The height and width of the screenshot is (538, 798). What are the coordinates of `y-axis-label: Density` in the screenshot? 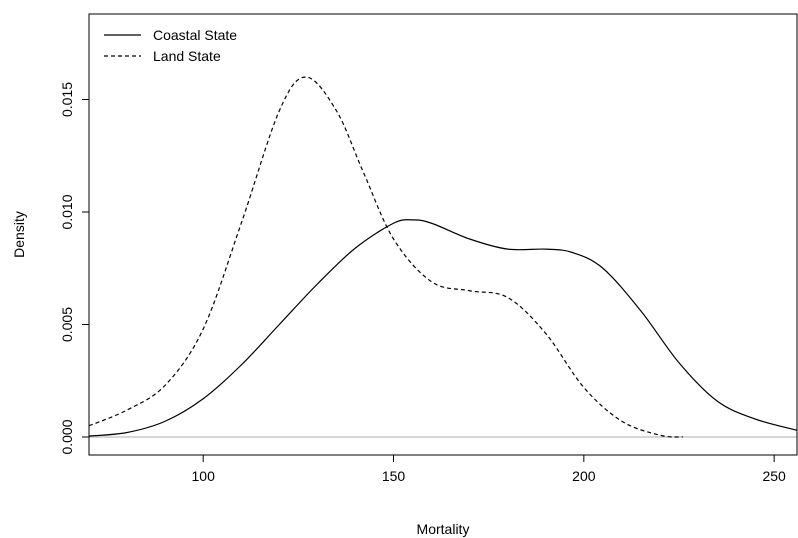 It's located at (19, 234).